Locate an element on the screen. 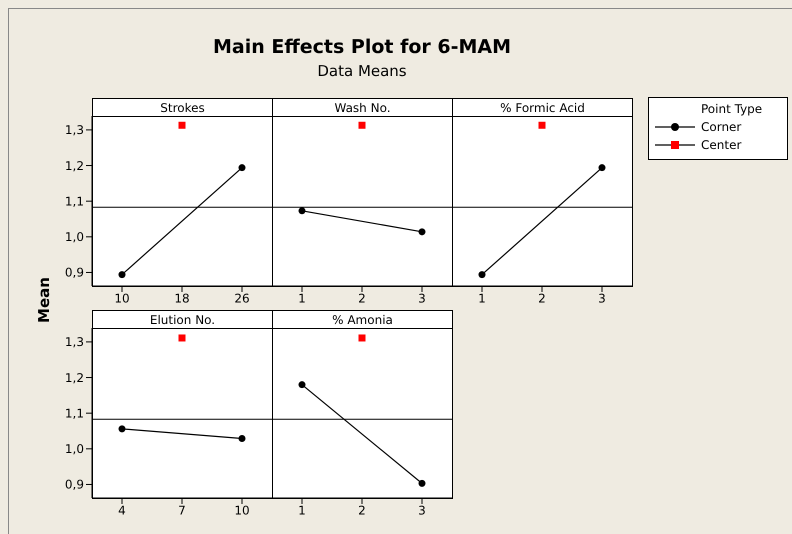 Image resolution: width=792 pixels, height=534 pixels. legend-label: Center is located at coordinates (721, 145).